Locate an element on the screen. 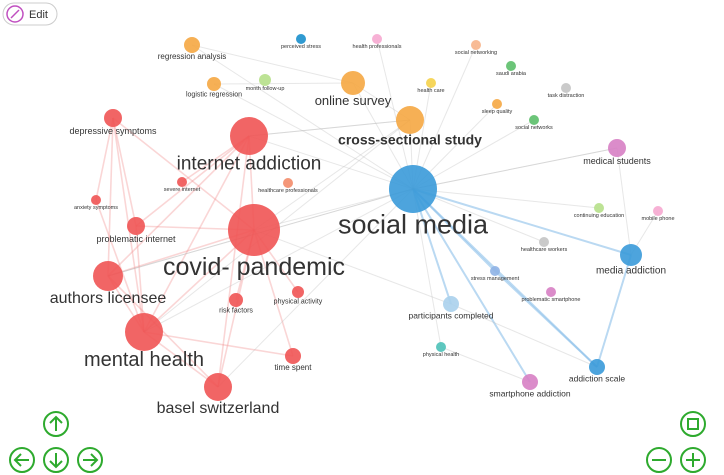 The width and height of the screenshot is (724, 475). node-label: risk factors is located at coordinates (236, 310).